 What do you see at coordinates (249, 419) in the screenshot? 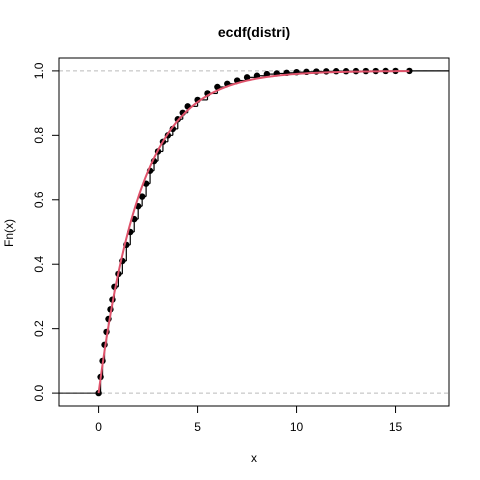
I see `x-axis: 0 5 10 15` at bounding box center [249, 419].